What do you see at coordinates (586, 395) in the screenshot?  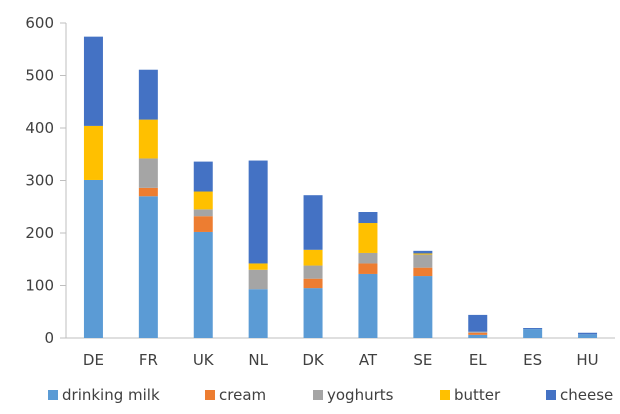 I see `legend-label: cheese` at bounding box center [586, 395].